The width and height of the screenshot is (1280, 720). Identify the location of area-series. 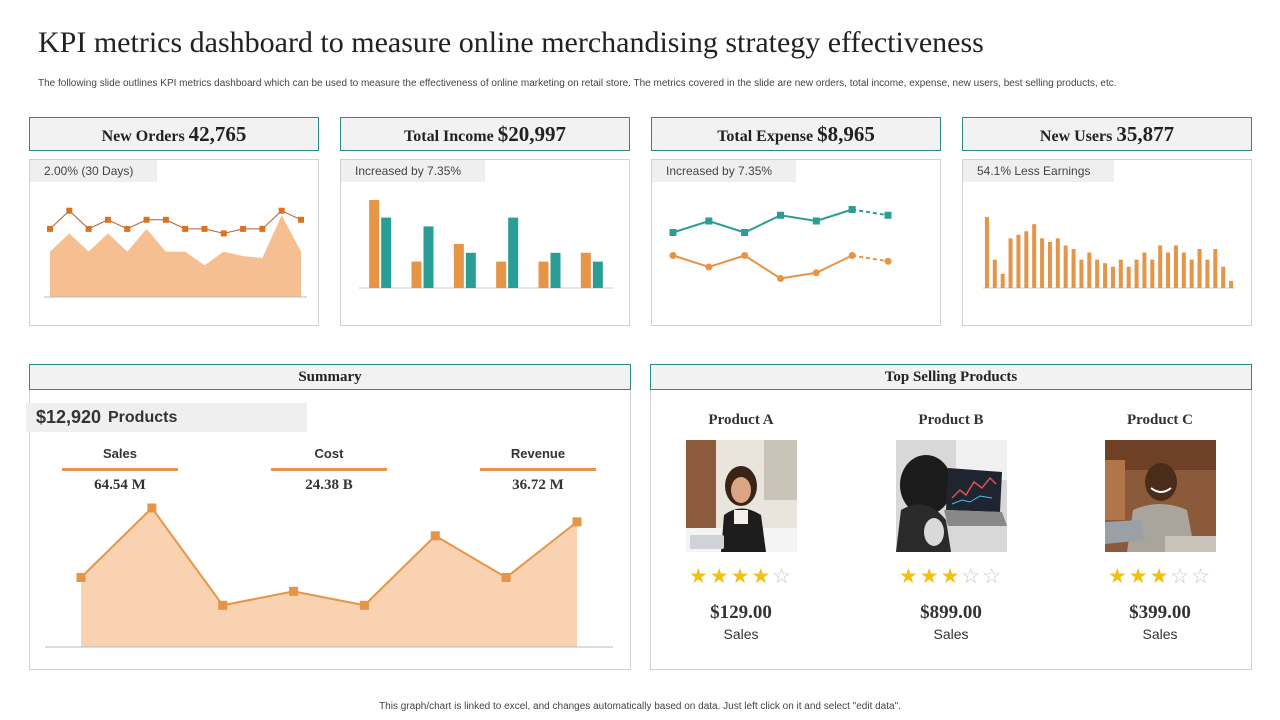
(329, 577).